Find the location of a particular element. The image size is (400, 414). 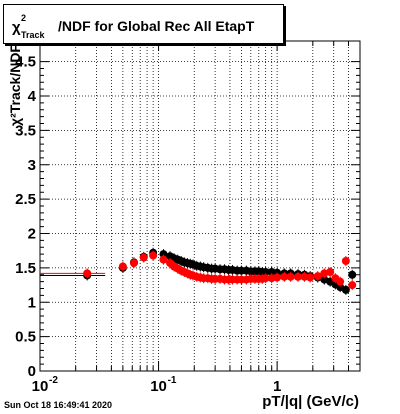

title-subscript: Track is located at coordinates (33, 35).